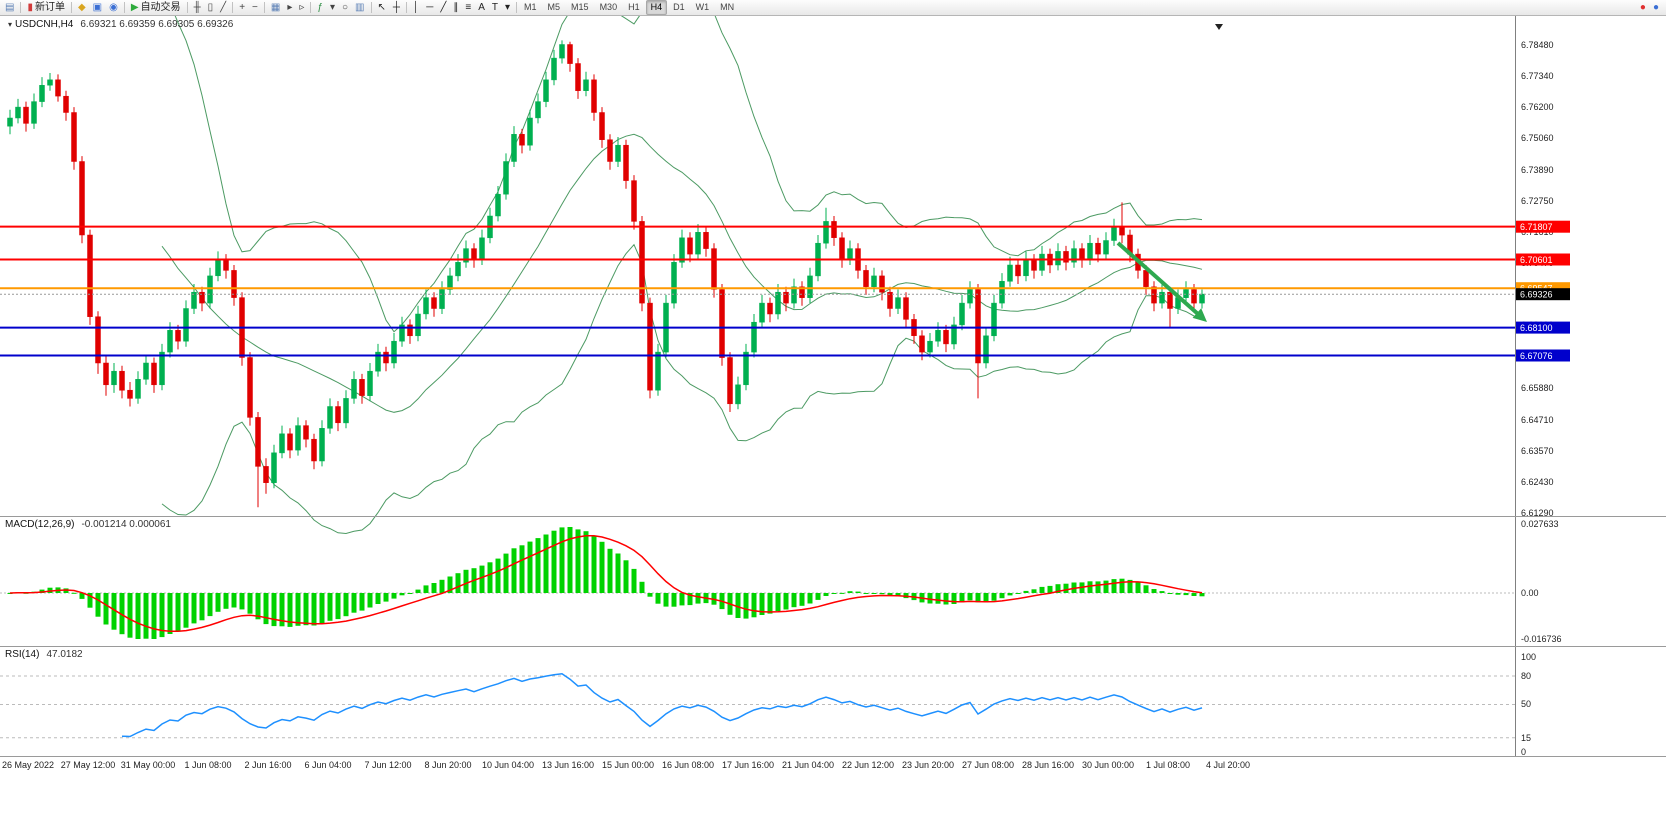  What do you see at coordinates (429, 8) in the screenshot?
I see `horizontal-line-icon: ─` at bounding box center [429, 8].